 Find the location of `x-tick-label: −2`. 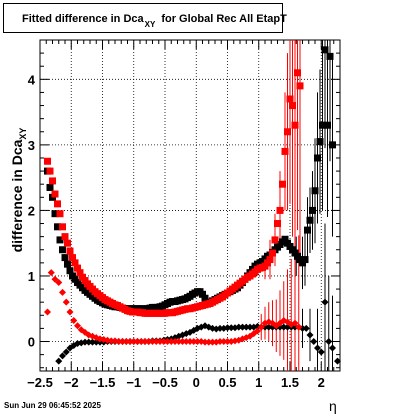

x-tick-label: −2 is located at coordinates (71, 382).